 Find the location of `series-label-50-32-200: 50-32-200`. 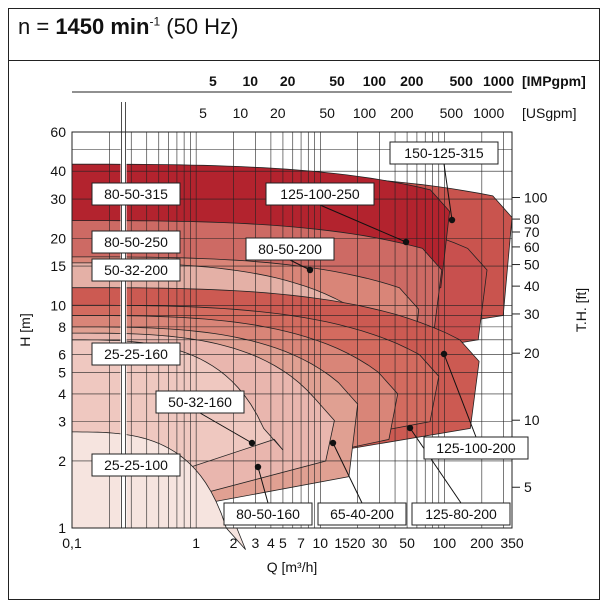

series-label-50-32-200: 50-32-200 is located at coordinates (136, 270).